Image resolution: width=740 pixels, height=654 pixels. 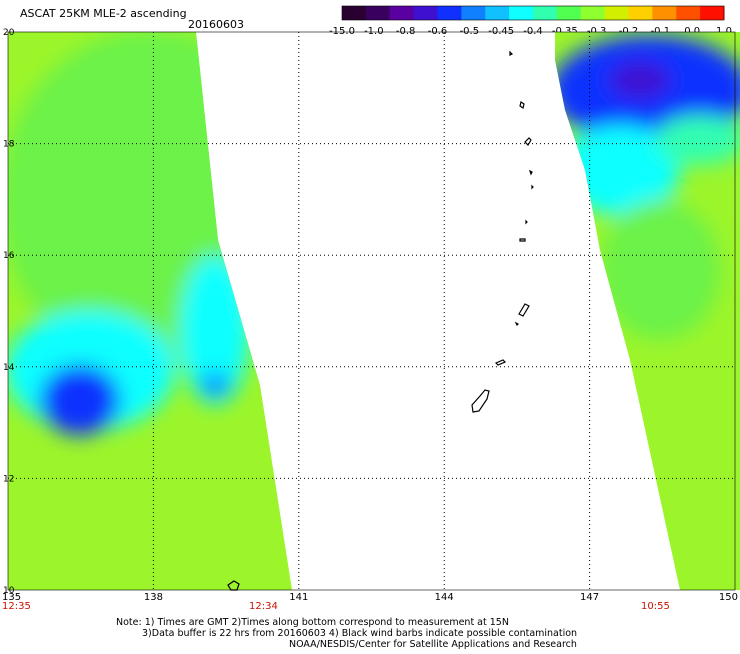 I want to click on x-tick-label: 144, so click(x=444, y=597).